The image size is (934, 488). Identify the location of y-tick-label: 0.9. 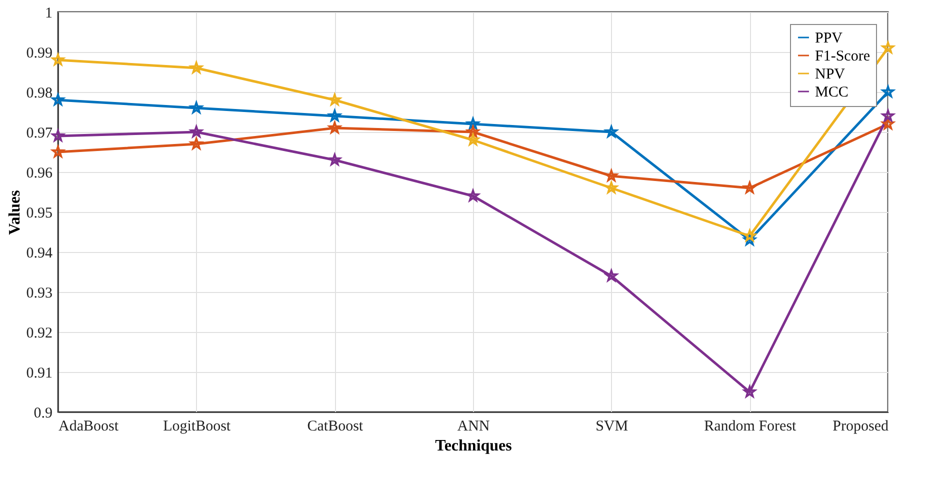
(43, 414).